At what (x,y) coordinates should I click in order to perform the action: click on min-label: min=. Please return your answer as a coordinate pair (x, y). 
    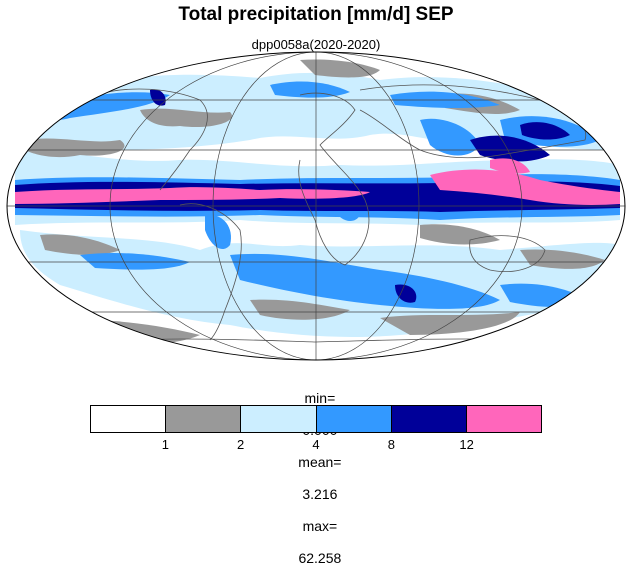
    Looking at the image, I should click on (320, 398).